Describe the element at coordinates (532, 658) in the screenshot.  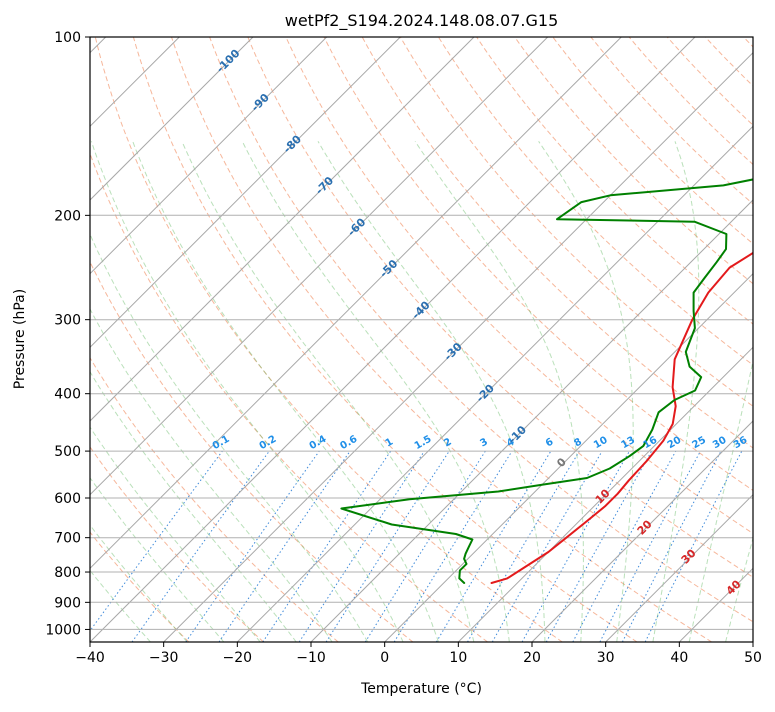
I see `x-tick-label: 20` at that location.